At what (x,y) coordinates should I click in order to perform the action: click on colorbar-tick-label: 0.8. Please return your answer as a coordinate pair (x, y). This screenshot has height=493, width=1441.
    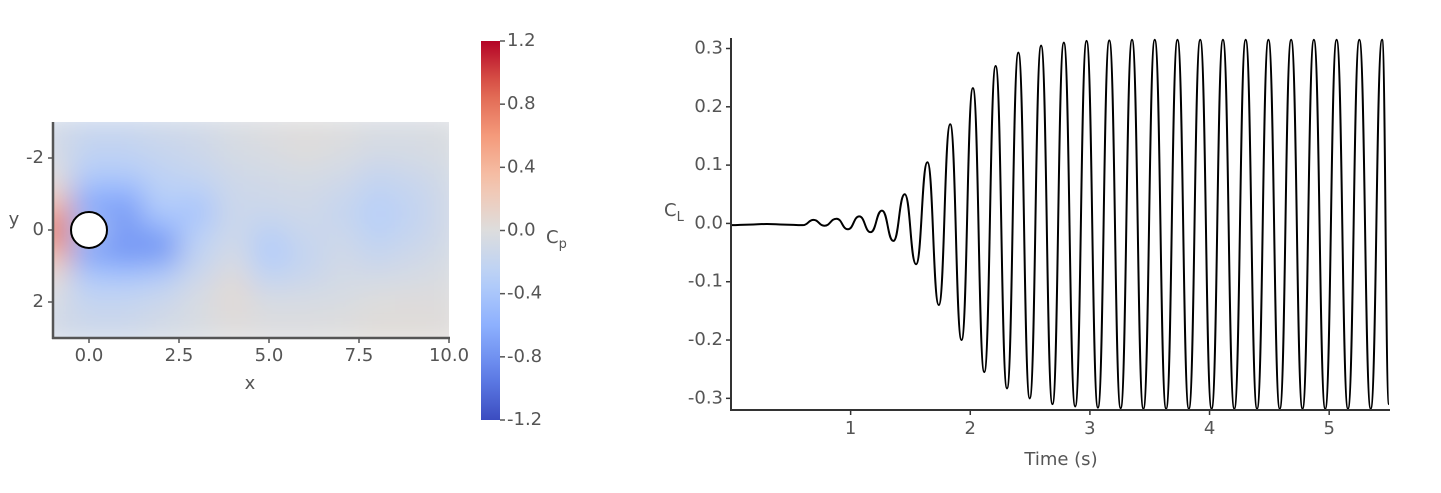
    Looking at the image, I should click on (521, 103).